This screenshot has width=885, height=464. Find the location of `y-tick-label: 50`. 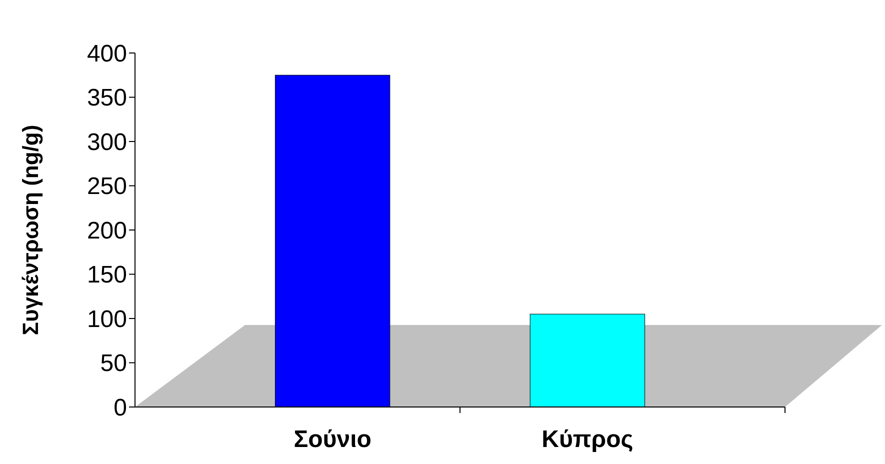

y-tick-label: 50 is located at coordinates (113, 364).